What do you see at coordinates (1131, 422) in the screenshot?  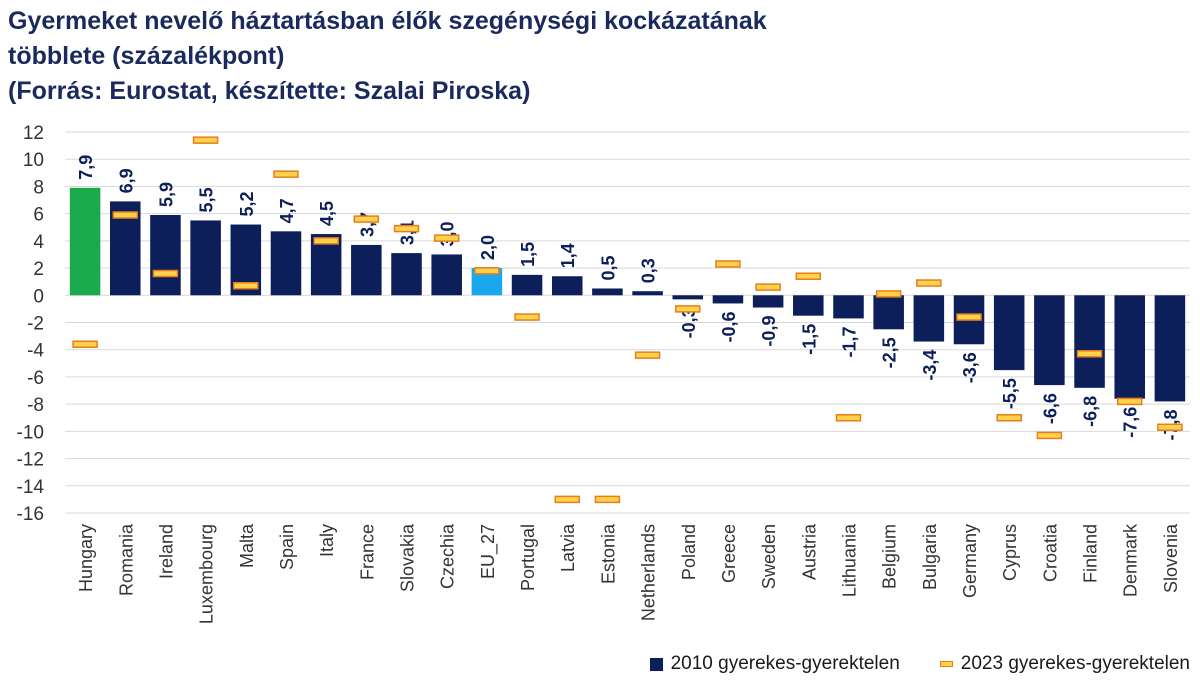 I see `data-label-2010: -7,6` at bounding box center [1131, 422].